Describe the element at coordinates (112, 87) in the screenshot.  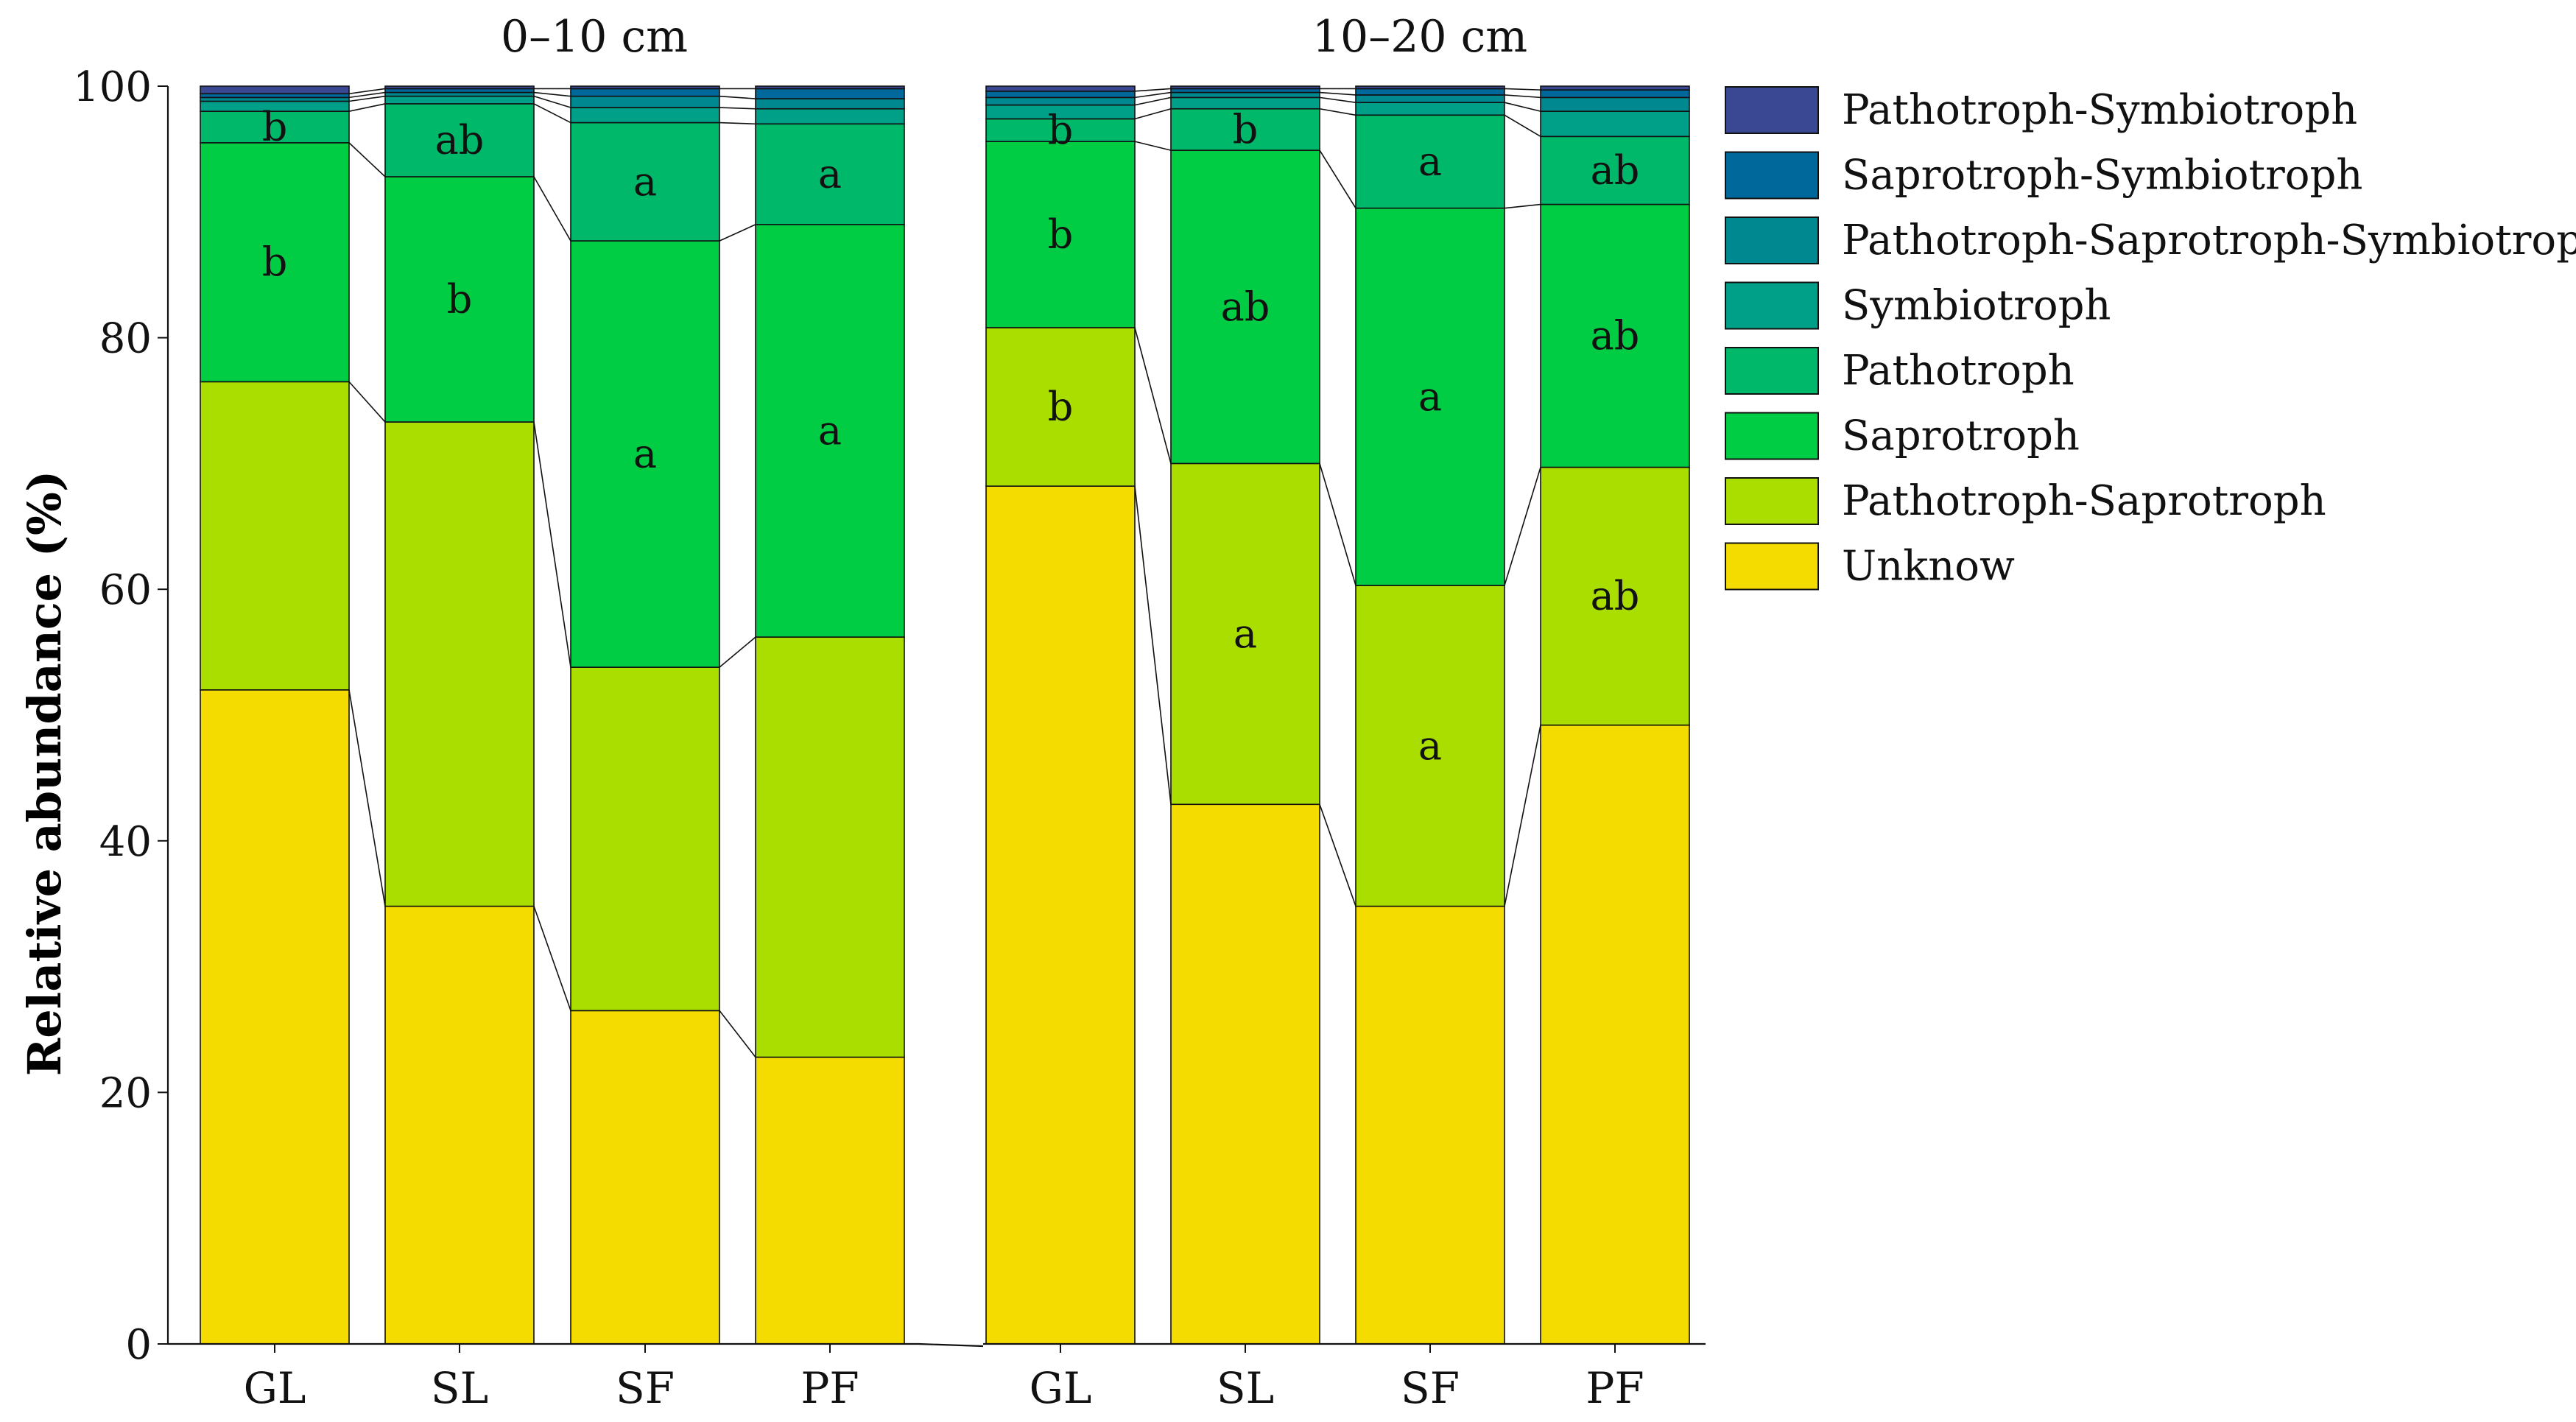
I see `y-tick-label: 100` at that location.